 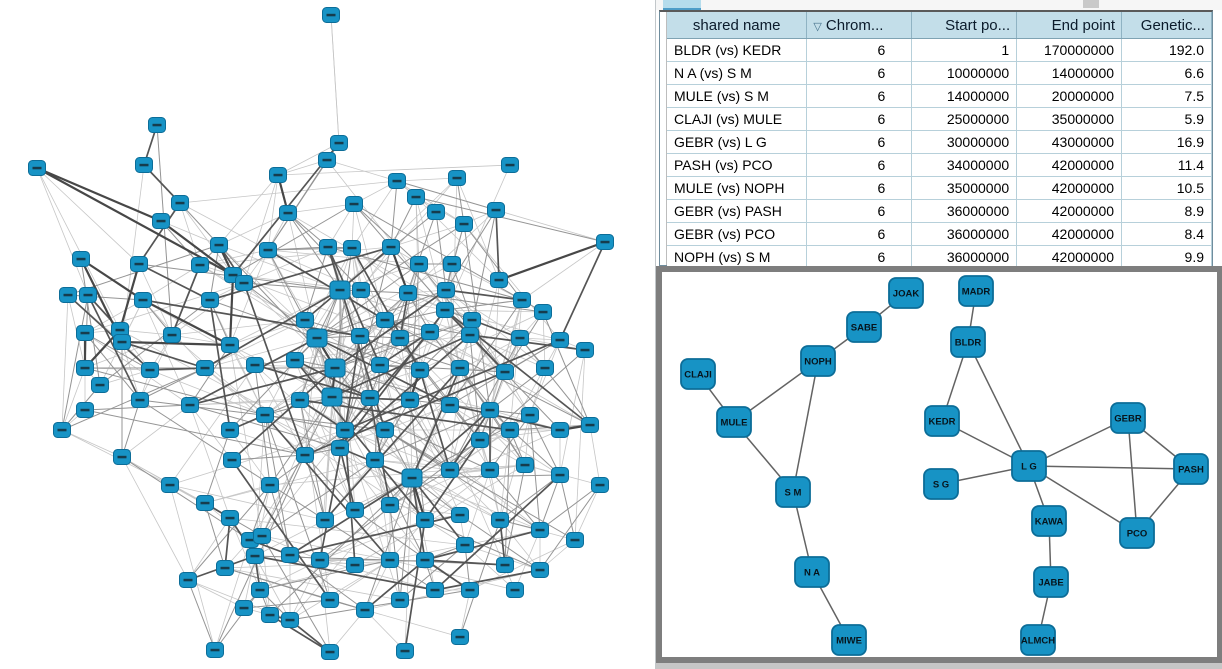 What do you see at coordinates (1069, 25) in the screenshot?
I see `column-header-endpoint: End point` at bounding box center [1069, 25].